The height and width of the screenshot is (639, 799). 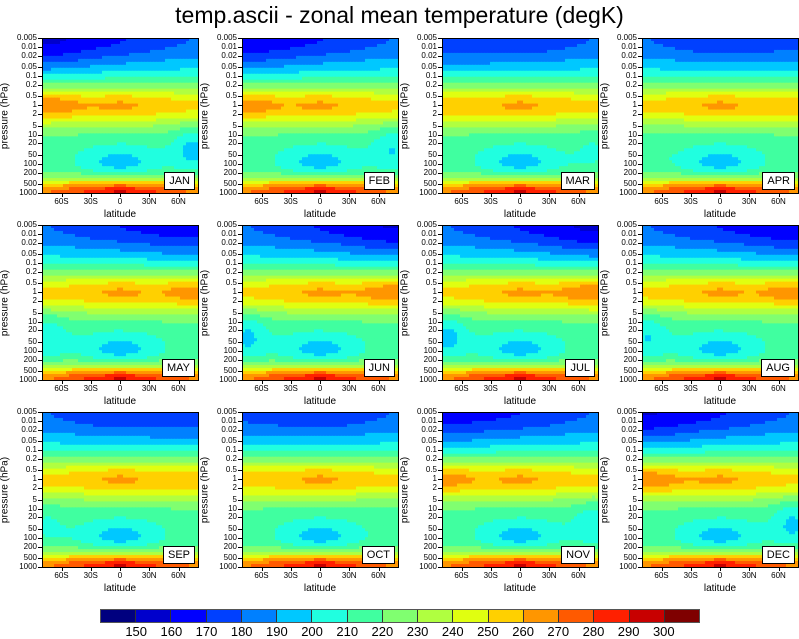 I want to click on y-tick-label: 1000, so click(x=28, y=193).